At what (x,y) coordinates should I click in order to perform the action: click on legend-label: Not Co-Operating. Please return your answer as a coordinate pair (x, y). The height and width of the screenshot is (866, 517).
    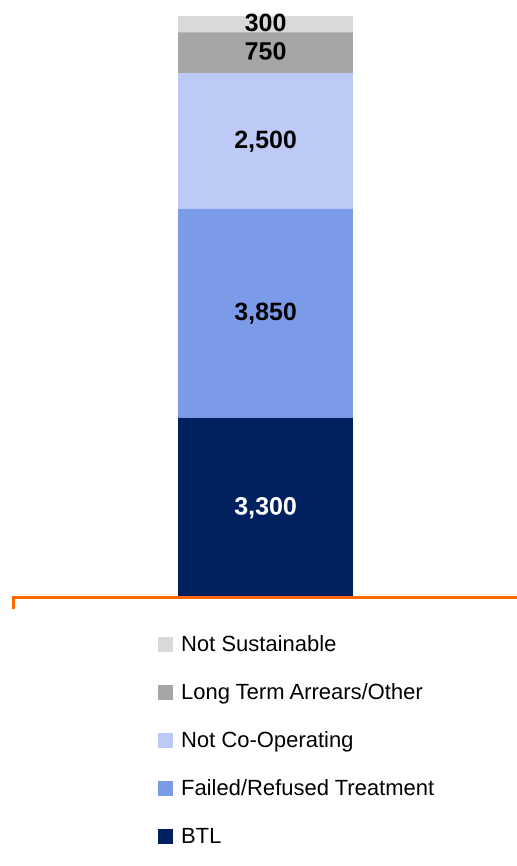
    Looking at the image, I should click on (267, 740).